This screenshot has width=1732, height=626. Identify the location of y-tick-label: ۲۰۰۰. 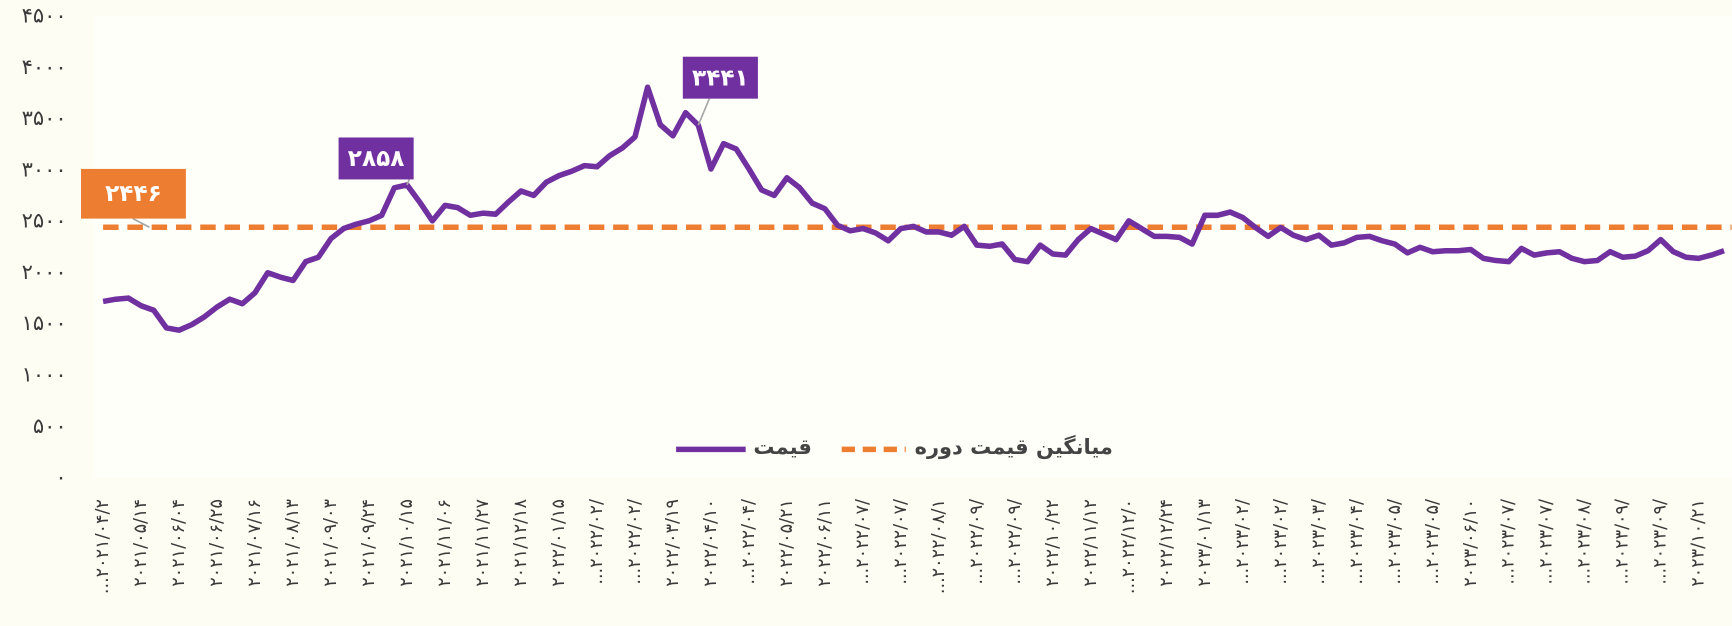
(44, 272).